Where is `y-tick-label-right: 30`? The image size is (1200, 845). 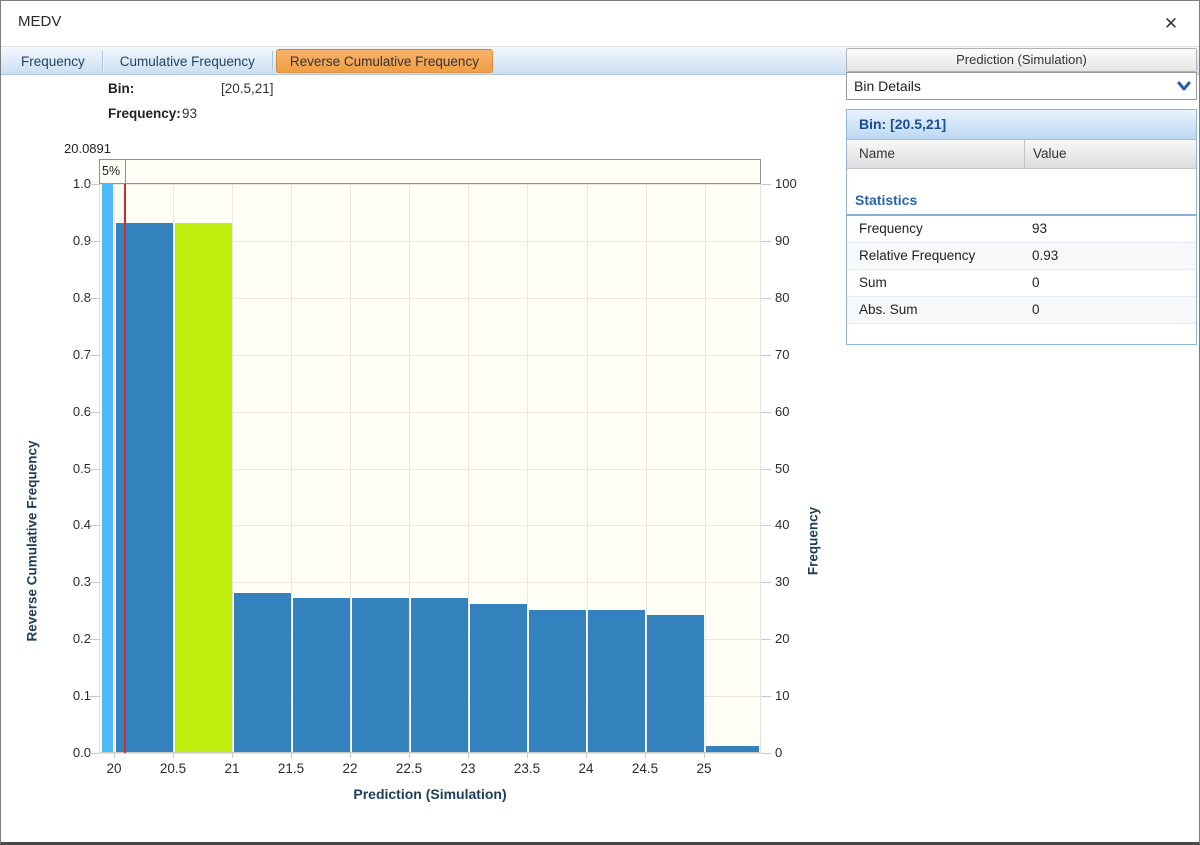 y-tick-label-right: 30 is located at coordinates (782, 582).